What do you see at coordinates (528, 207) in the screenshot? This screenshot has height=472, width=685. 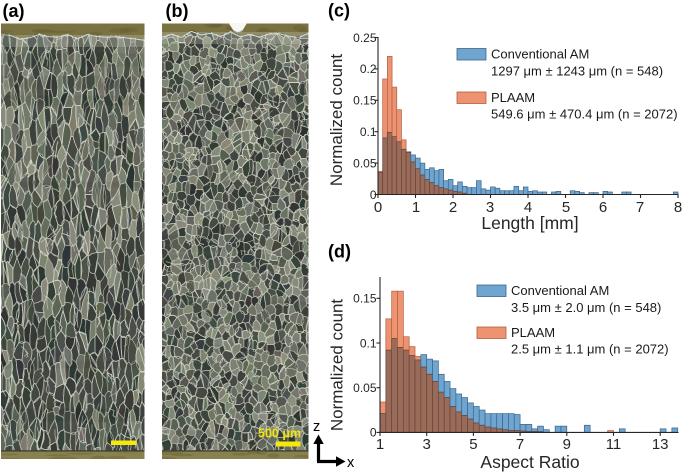 I see `svg-text: 4` at bounding box center [528, 207].